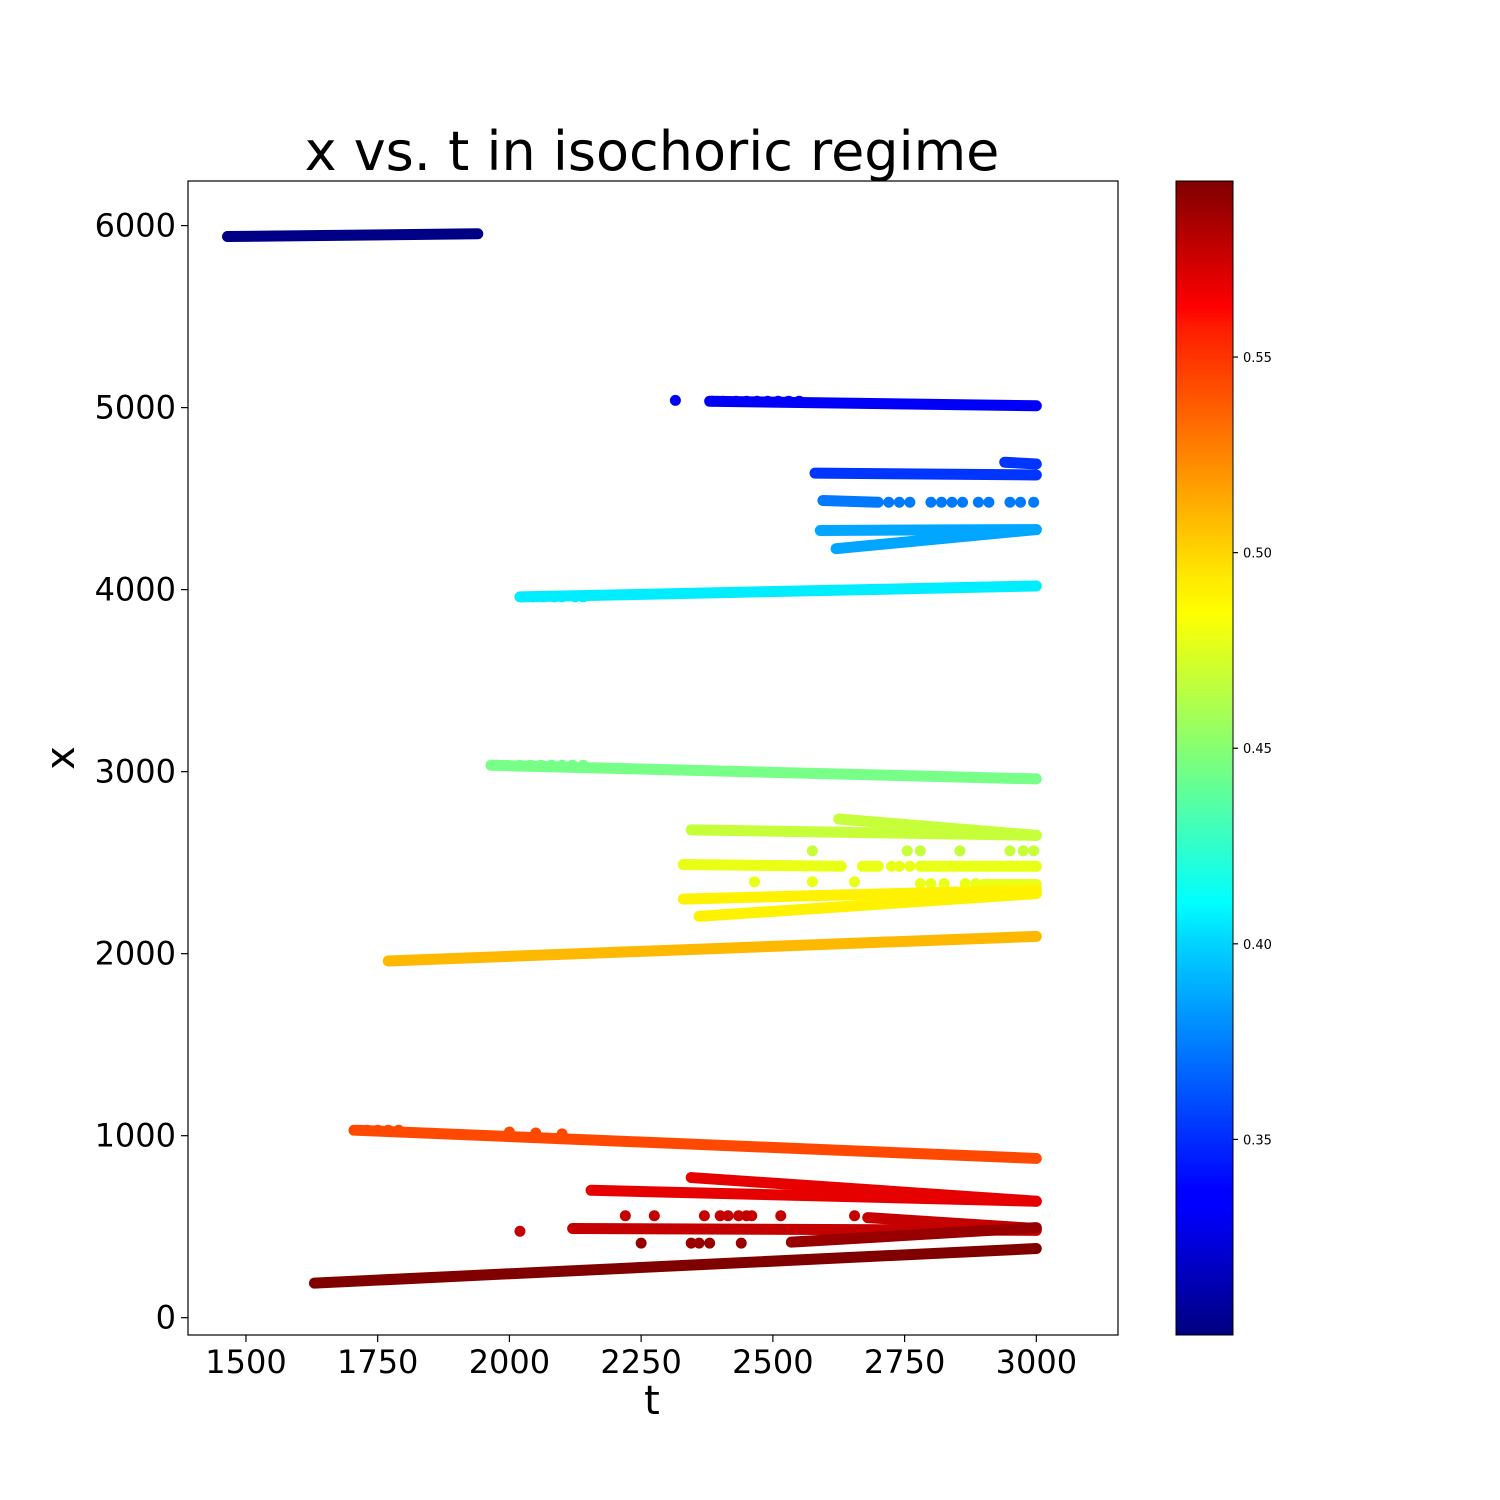 The width and height of the screenshot is (1500, 1500). What do you see at coordinates (1257, 945) in the screenshot?
I see `colorbar-tick-label: 0.40` at bounding box center [1257, 945].